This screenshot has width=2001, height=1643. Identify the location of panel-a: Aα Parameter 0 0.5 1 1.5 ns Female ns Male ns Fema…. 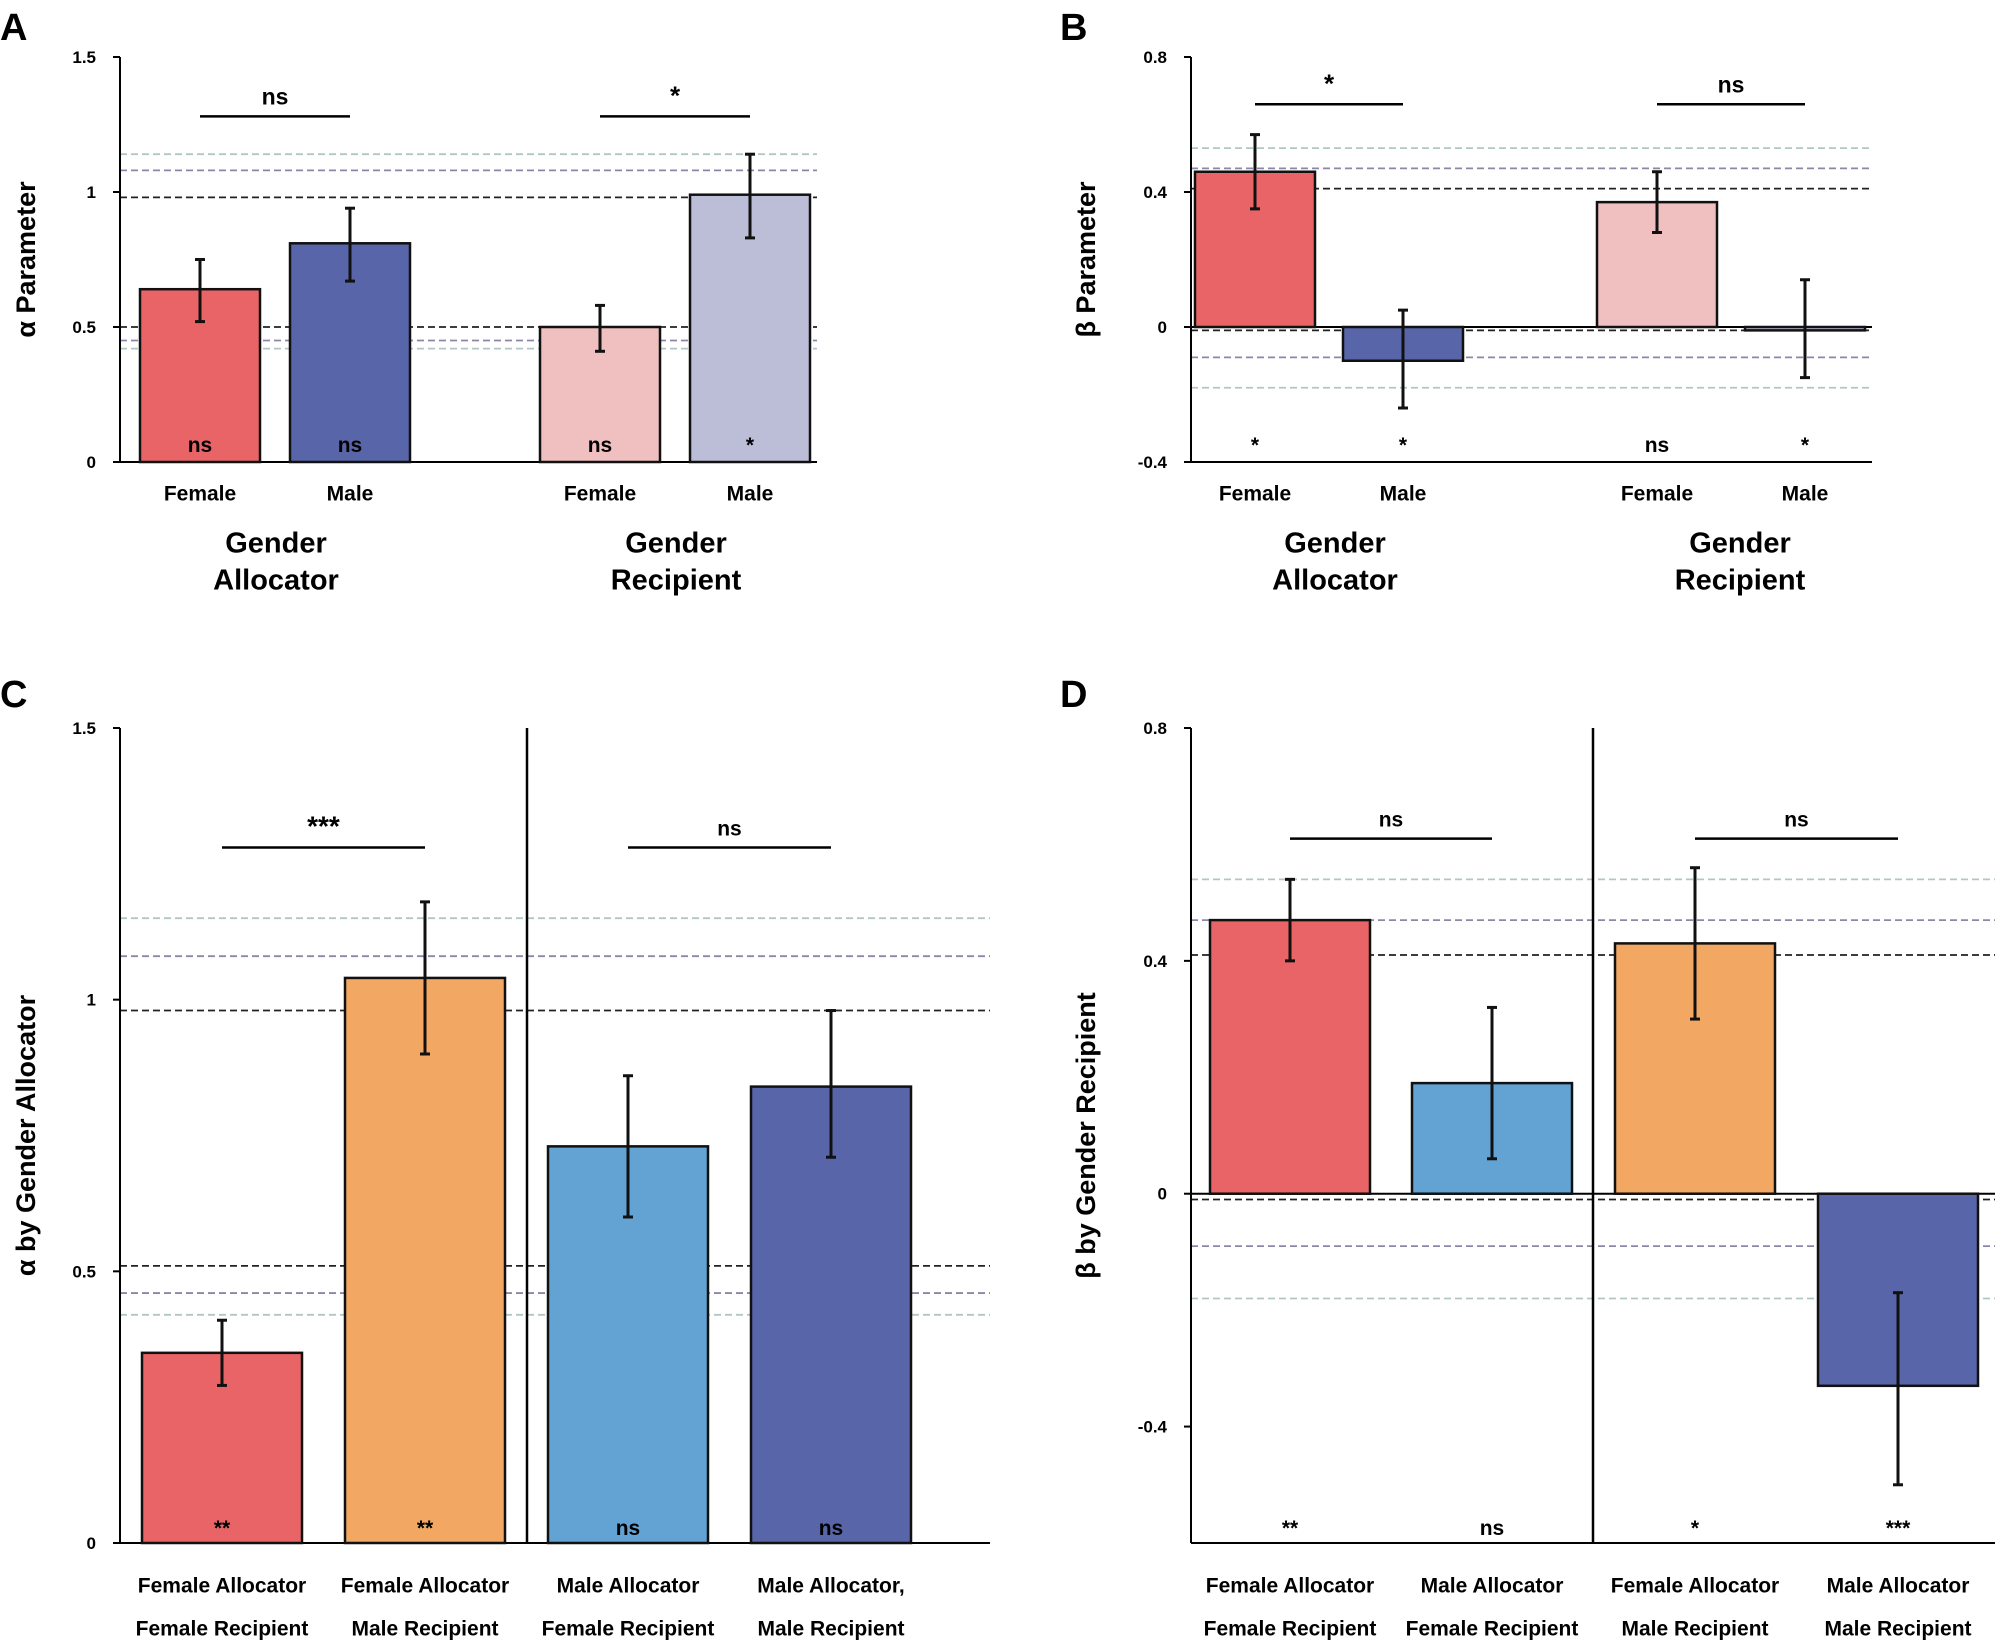
(408, 302).